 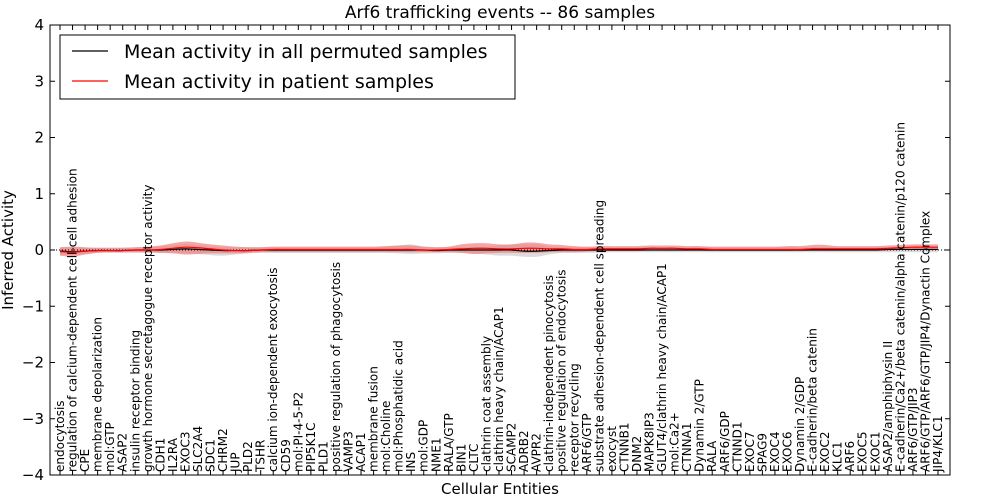 What do you see at coordinates (549, 373) in the screenshot?
I see `x-tick-label: clathrin-independent pinocytosis` at bounding box center [549, 373].